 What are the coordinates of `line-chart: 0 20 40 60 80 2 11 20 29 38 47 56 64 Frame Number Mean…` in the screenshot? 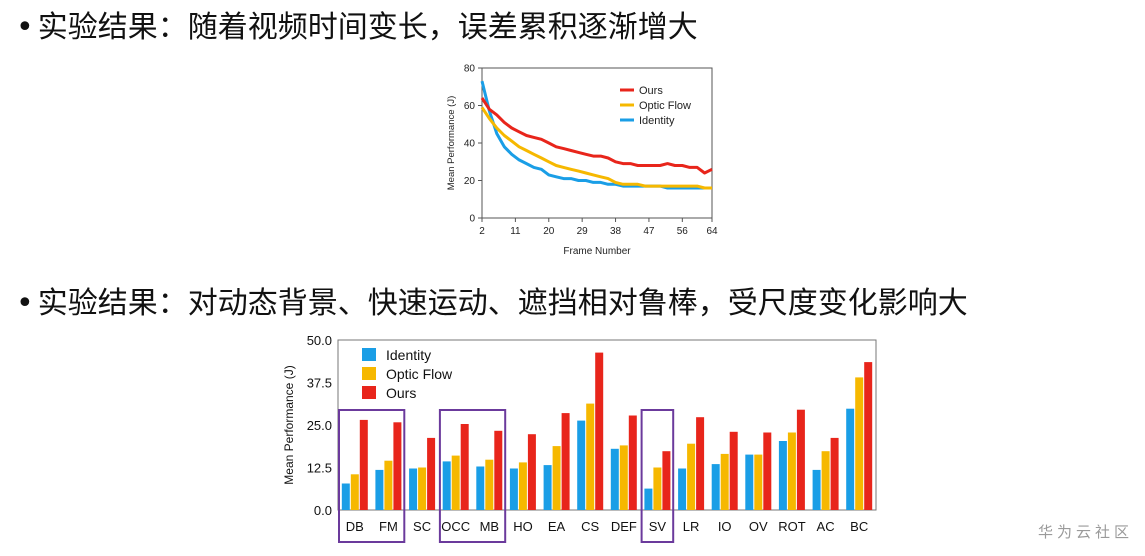 It's located at (582, 161).